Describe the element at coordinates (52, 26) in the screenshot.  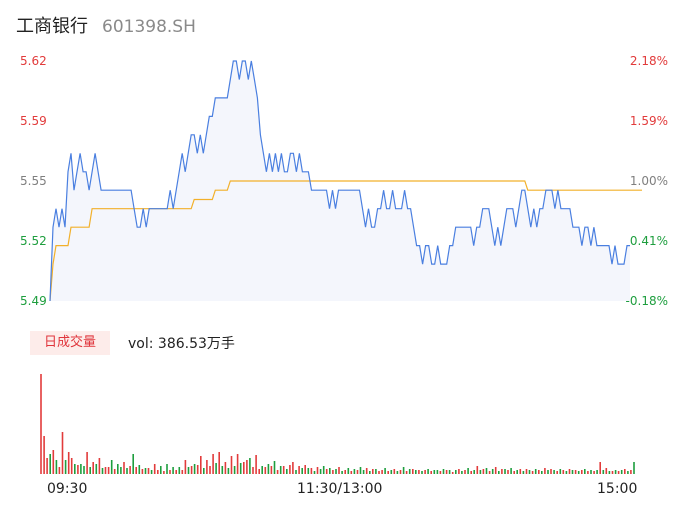
I see `stock-name: 工商银行` at that location.